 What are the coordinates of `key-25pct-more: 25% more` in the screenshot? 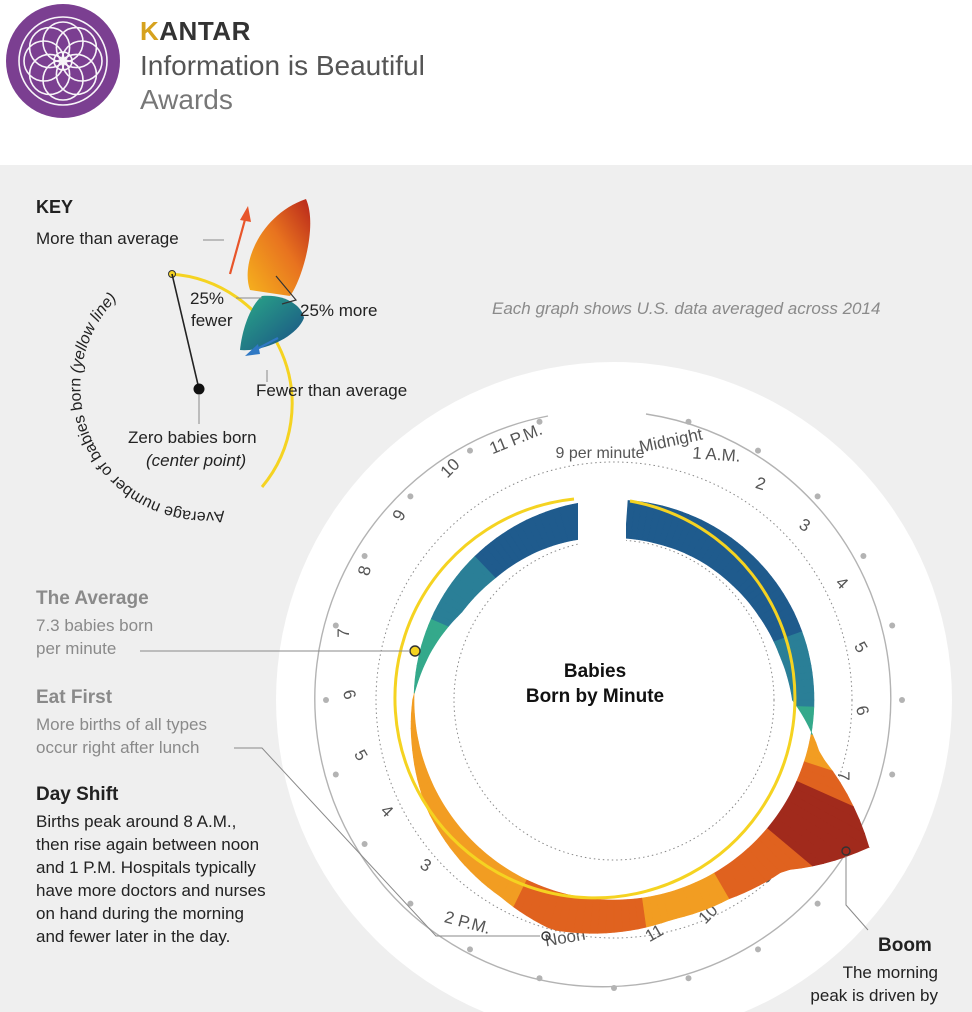 It's located at (339, 310).